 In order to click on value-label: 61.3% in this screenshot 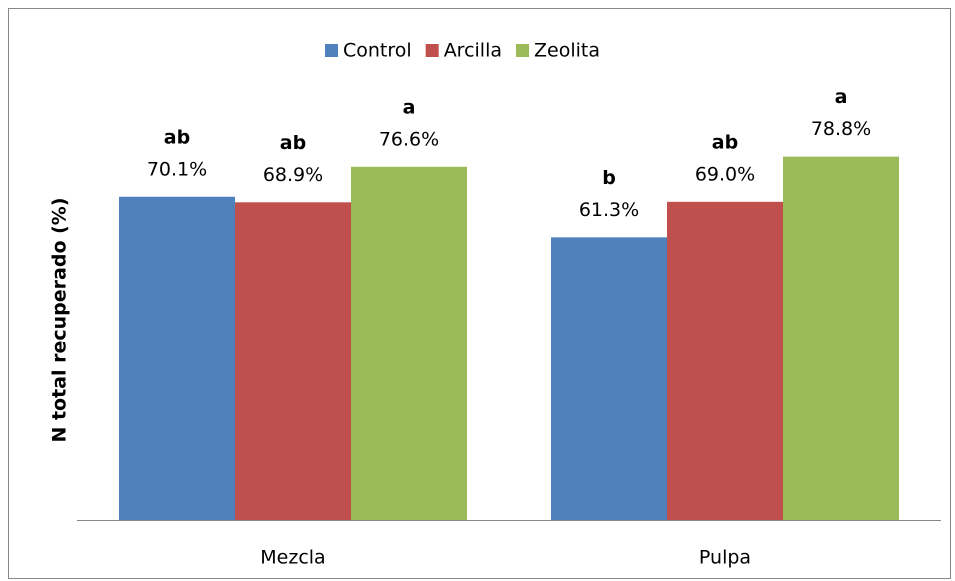, I will do `click(609, 210)`.